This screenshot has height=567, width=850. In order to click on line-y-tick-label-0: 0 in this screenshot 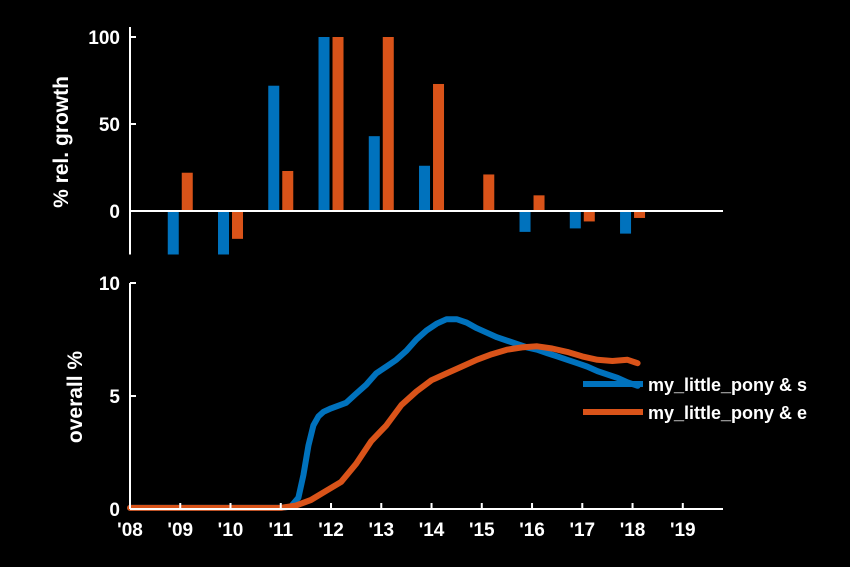, I will do `click(114, 510)`.